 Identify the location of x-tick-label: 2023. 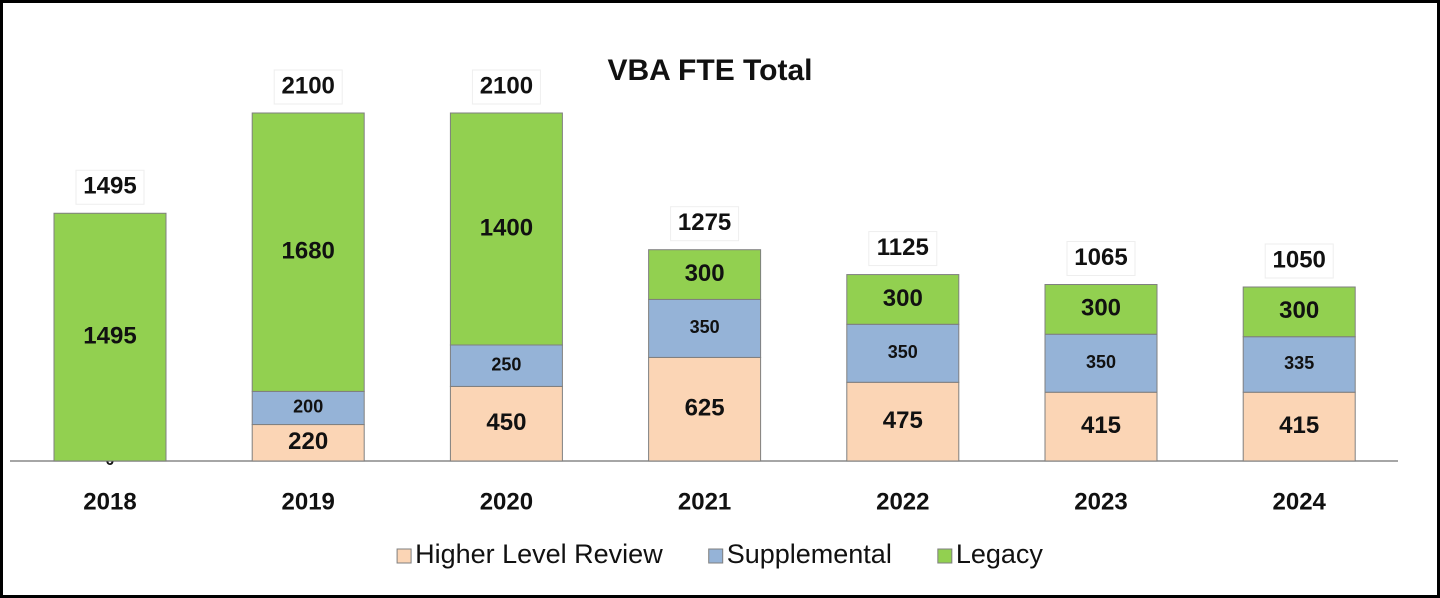
(1100, 501).